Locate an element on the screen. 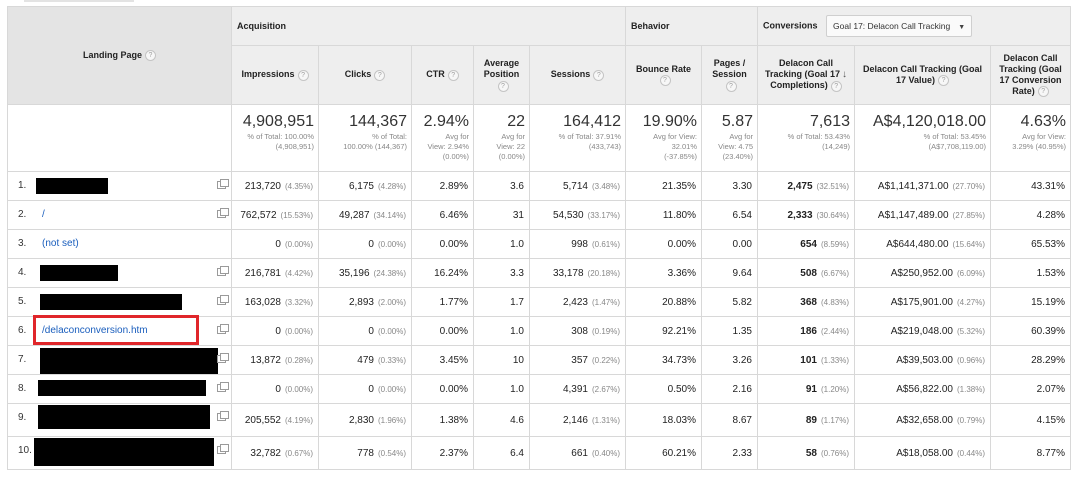 The height and width of the screenshot is (488, 1076). goal-value-pct: (1.38%) is located at coordinates (970, 389).